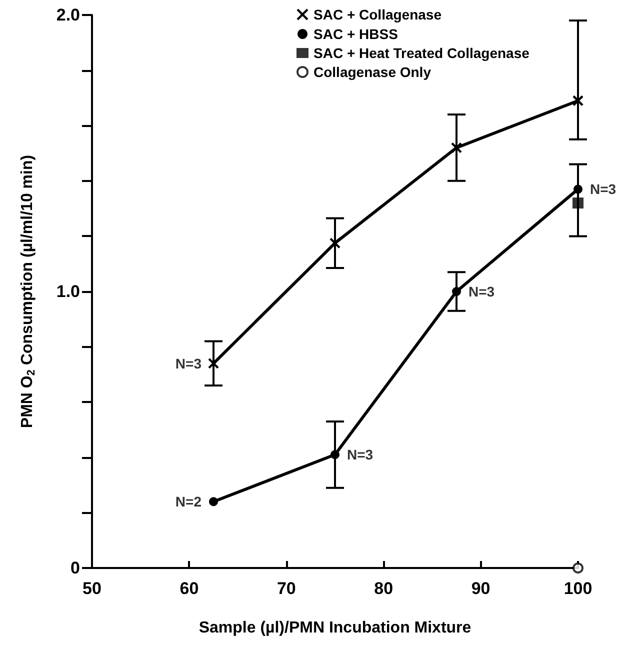 The height and width of the screenshot is (657, 639). Describe the element at coordinates (384, 588) in the screenshot. I see `x-tick-label: 80` at that location.